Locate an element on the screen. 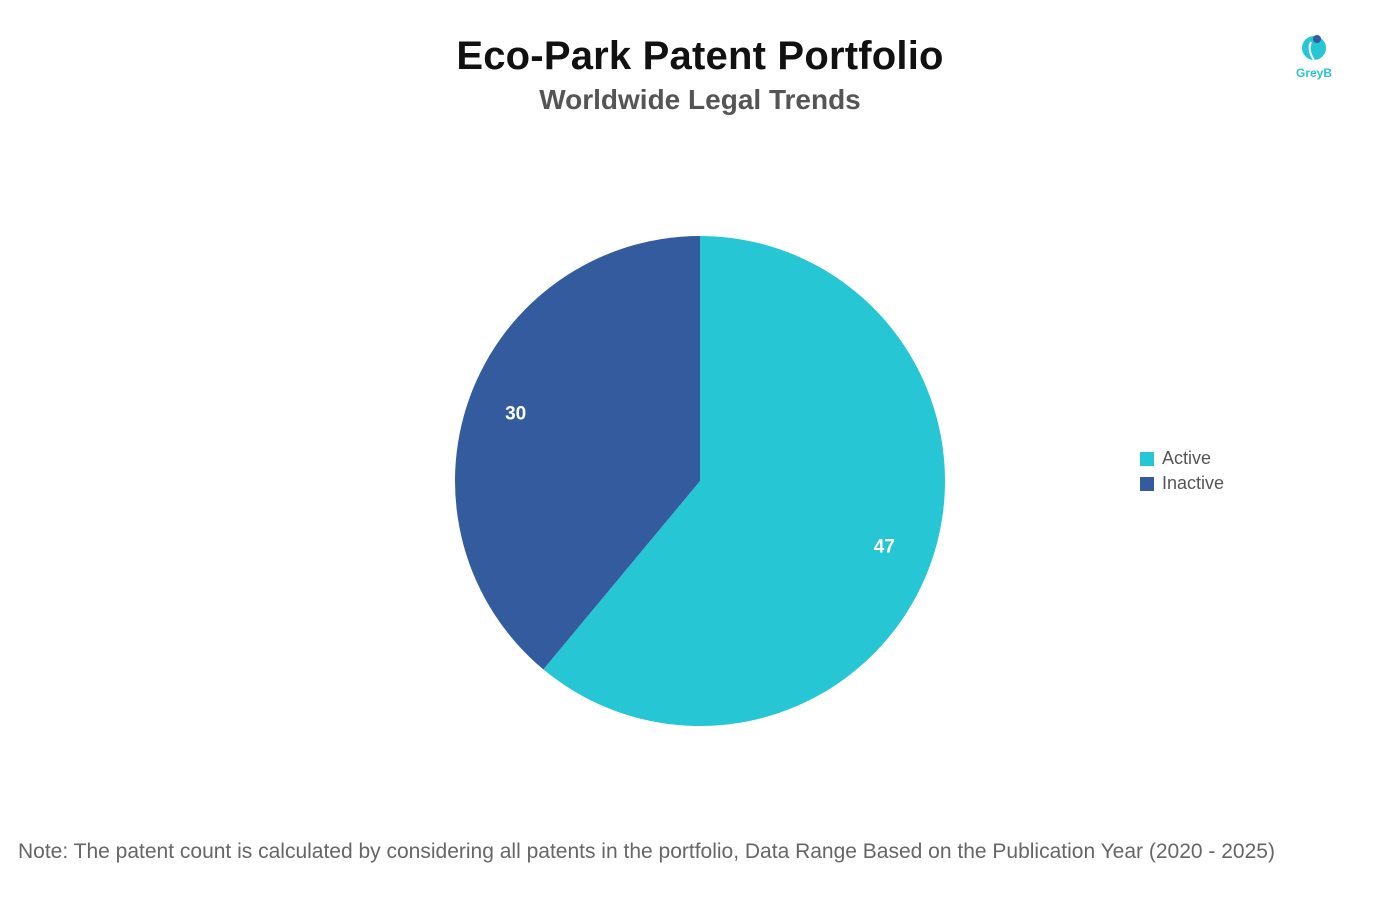 Image resolution: width=1400 pixels, height=900 pixels. data-label-inactive: 30 is located at coordinates (515, 413).